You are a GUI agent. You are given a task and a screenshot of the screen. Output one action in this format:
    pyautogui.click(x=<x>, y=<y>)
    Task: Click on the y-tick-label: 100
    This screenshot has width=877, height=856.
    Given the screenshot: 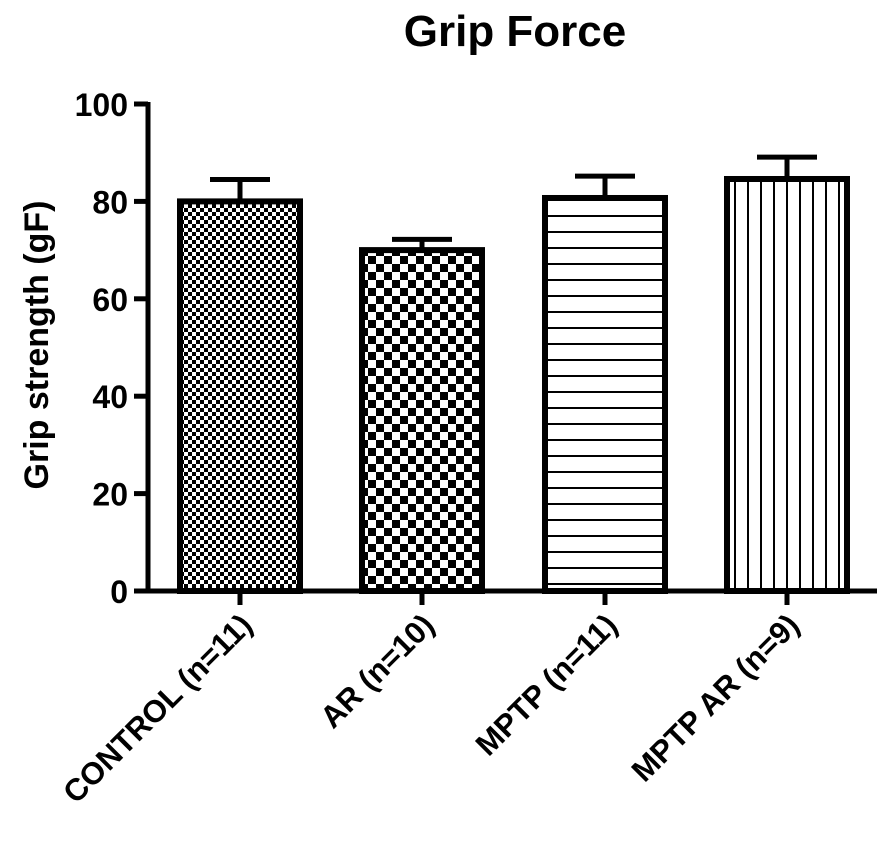 What is the action you would take?
    pyautogui.click(x=101, y=105)
    